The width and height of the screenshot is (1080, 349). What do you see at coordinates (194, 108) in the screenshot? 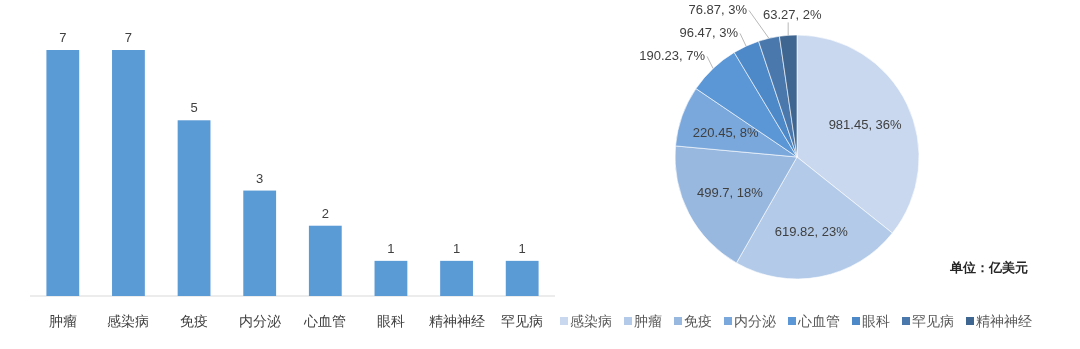
I see `data-label: 5` at bounding box center [194, 108].